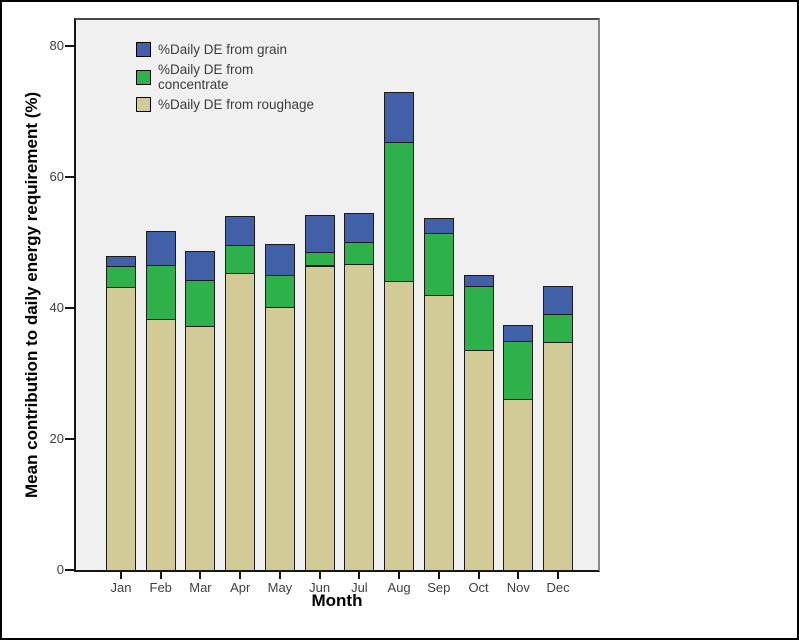 The height and width of the screenshot is (640, 799). Describe the element at coordinates (359, 587) in the screenshot. I see `x-tick-label: Jul` at that location.